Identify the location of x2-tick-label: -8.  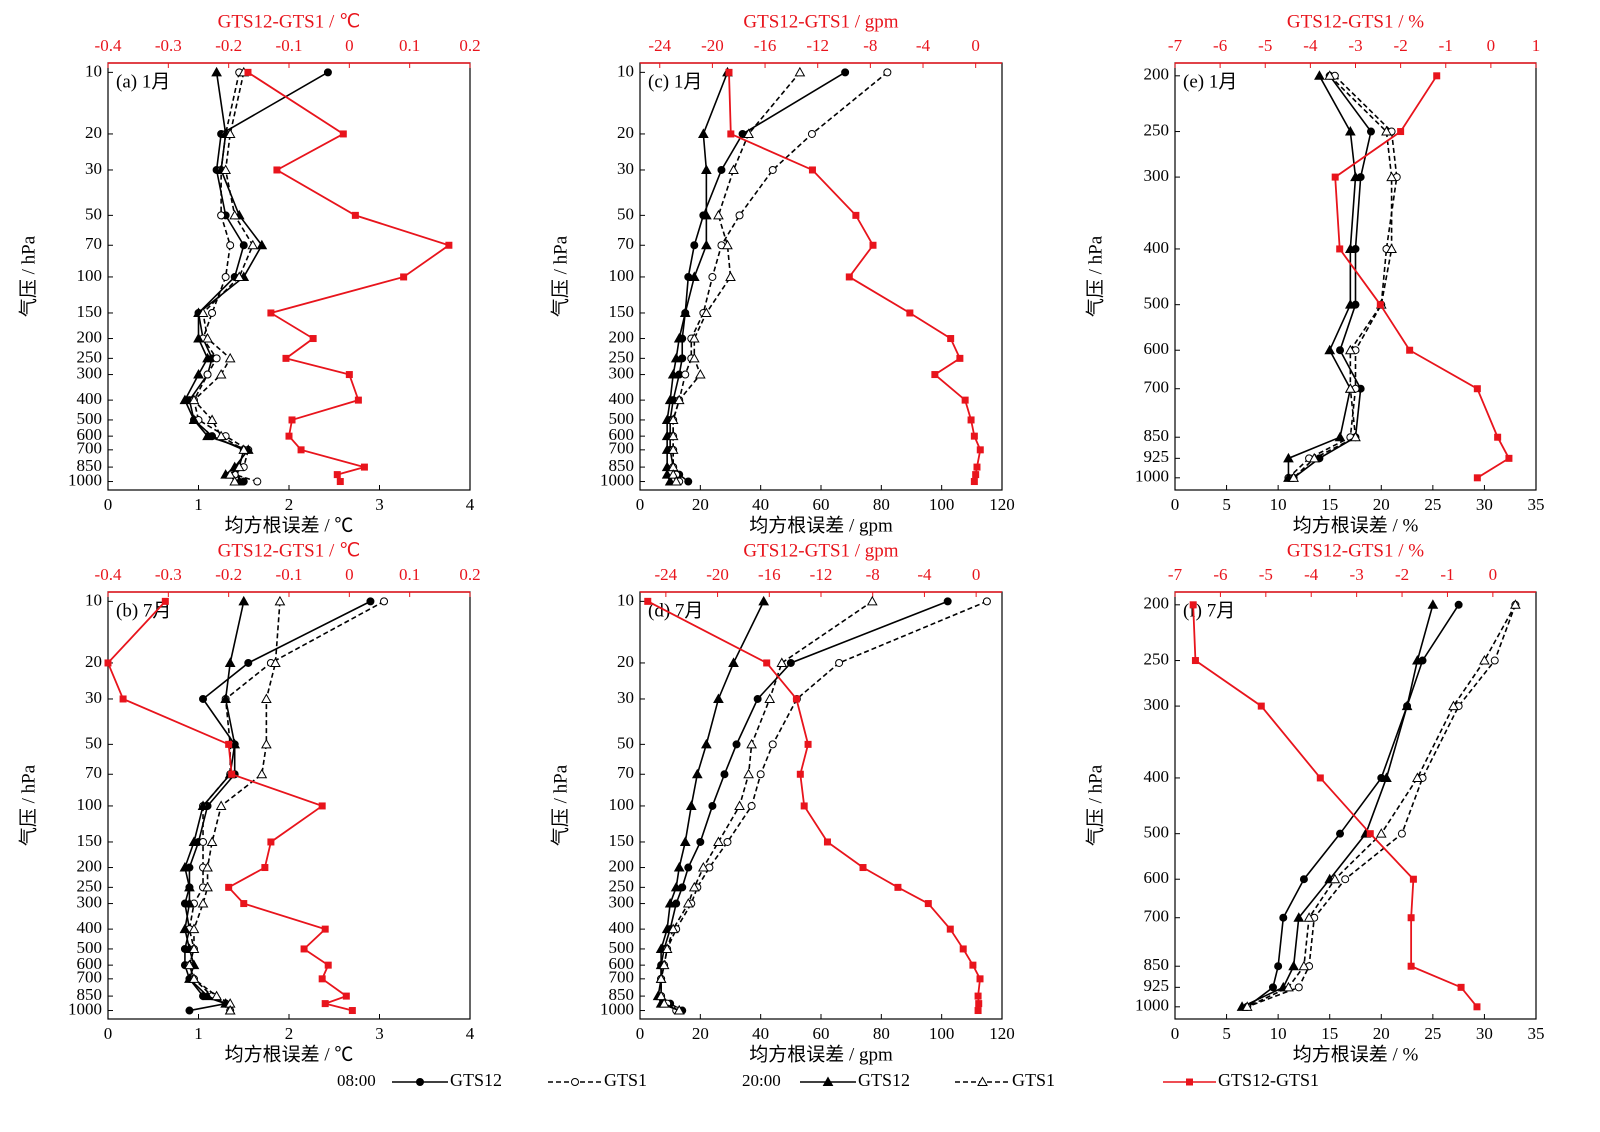
(870, 45).